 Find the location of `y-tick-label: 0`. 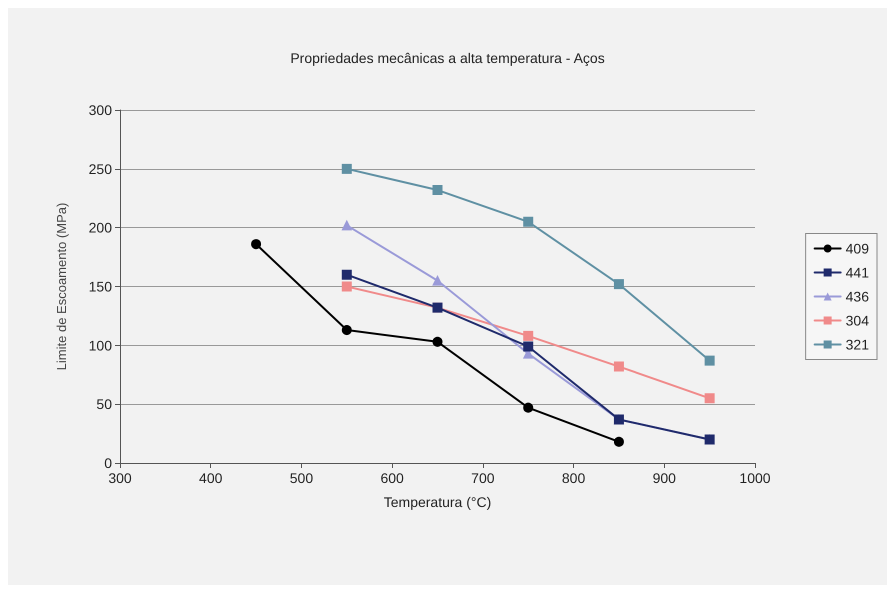

y-tick-label: 0 is located at coordinates (108, 463).